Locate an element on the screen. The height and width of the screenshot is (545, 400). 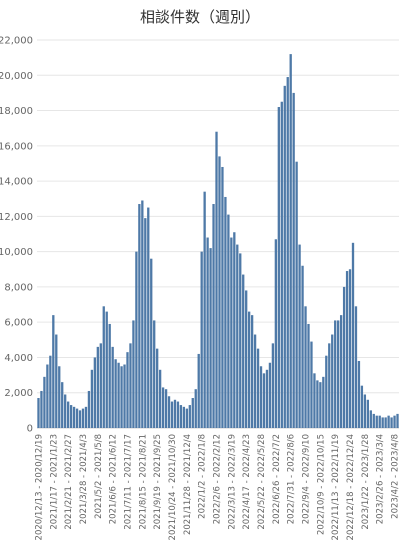
x-tick-label: 2022/4/17 - 2022/4/23 is located at coordinates (247, 482).